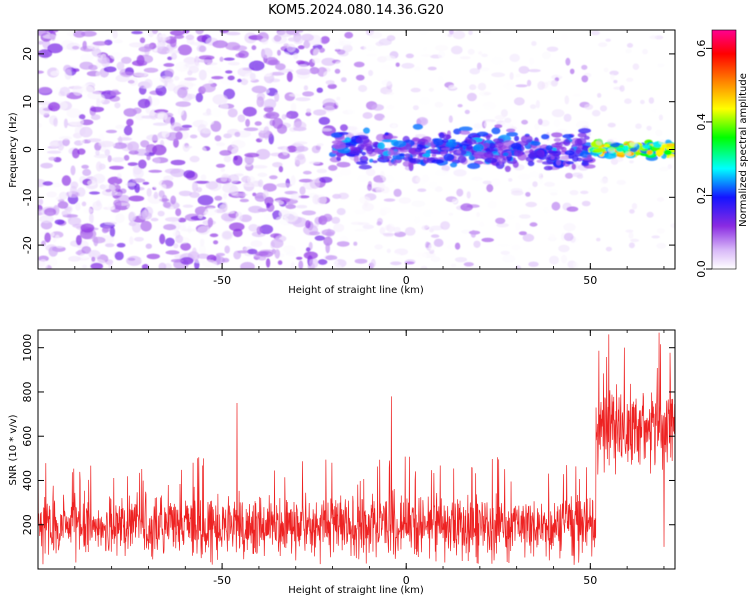 The image size is (750, 600). I want to click on figure-title: KOM5.2024.080.14.36.G20, so click(356, 10).